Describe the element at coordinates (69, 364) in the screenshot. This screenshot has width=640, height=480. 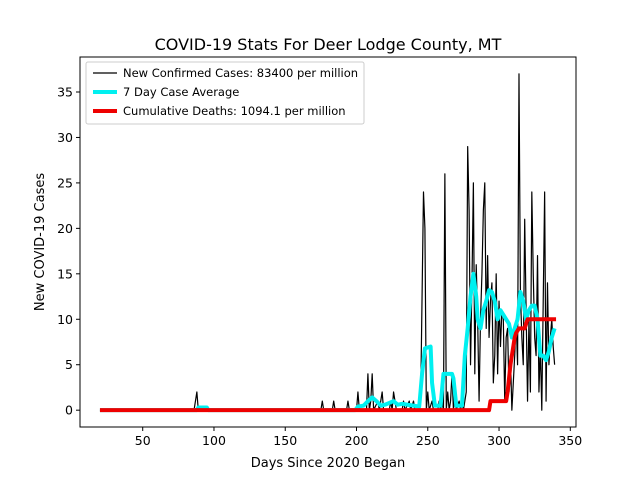
I see `y-tick-label: 5` at that location.